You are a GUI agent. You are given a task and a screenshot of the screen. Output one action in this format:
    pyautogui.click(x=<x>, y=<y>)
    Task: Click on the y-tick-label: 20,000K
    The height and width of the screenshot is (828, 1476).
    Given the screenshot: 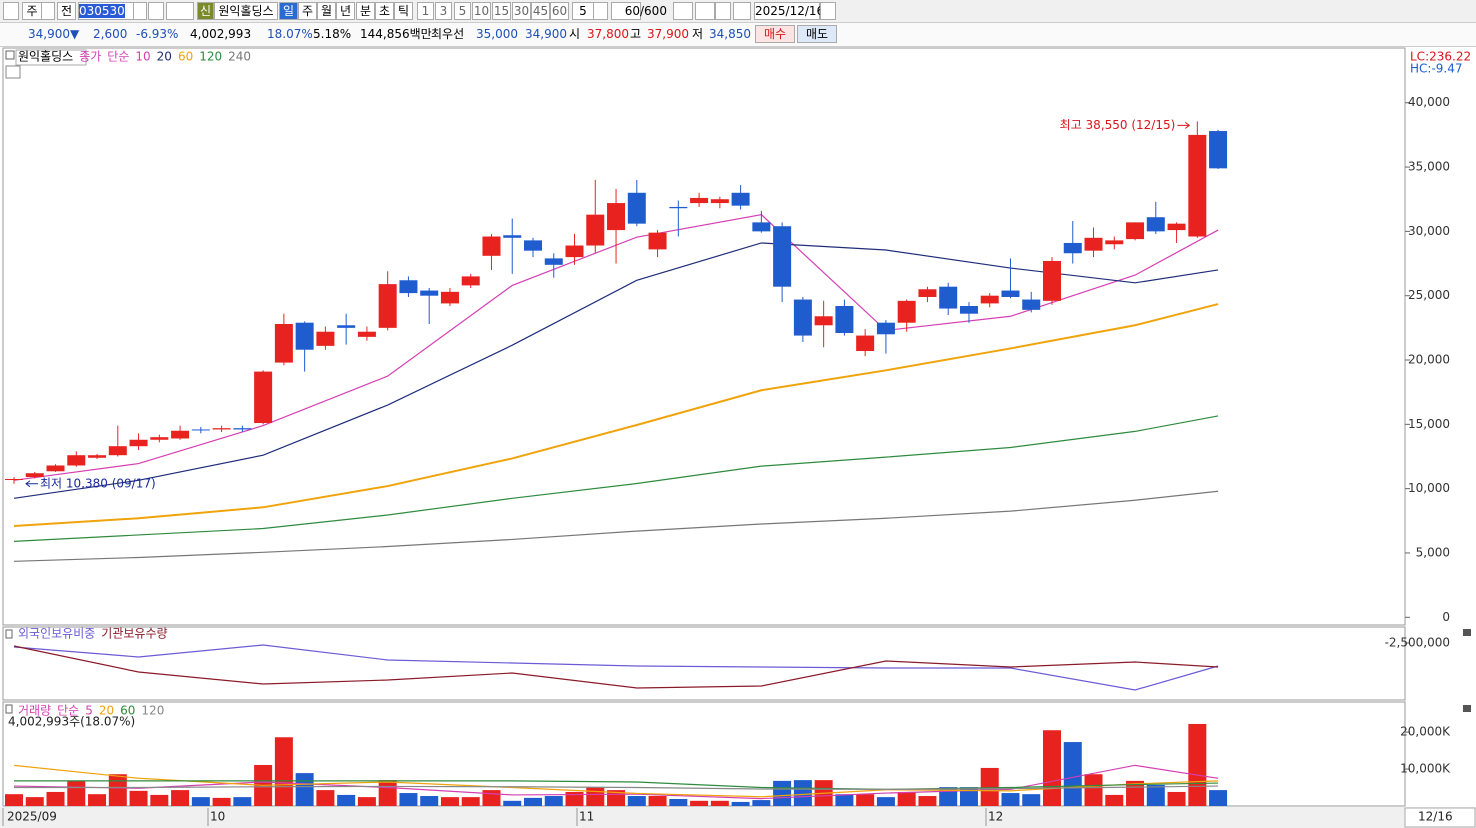 What is the action you would take?
    pyautogui.click(x=1425, y=732)
    